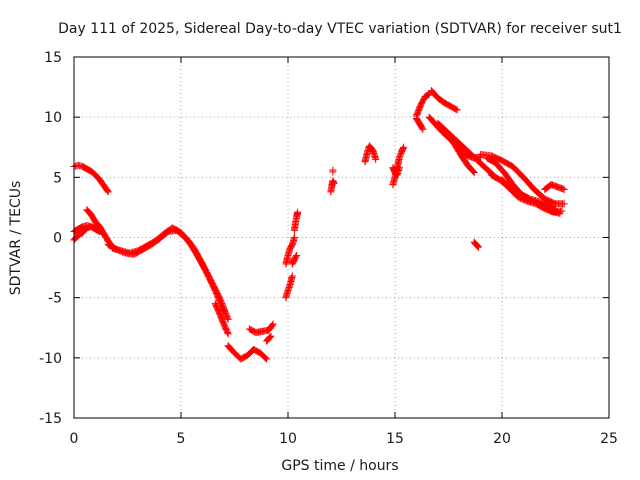 Image resolution: width=640 pixels, height=480 pixels. Describe the element at coordinates (16, 238) in the screenshot. I see `y-axis-label: SDTVAR / TECUs` at that location.